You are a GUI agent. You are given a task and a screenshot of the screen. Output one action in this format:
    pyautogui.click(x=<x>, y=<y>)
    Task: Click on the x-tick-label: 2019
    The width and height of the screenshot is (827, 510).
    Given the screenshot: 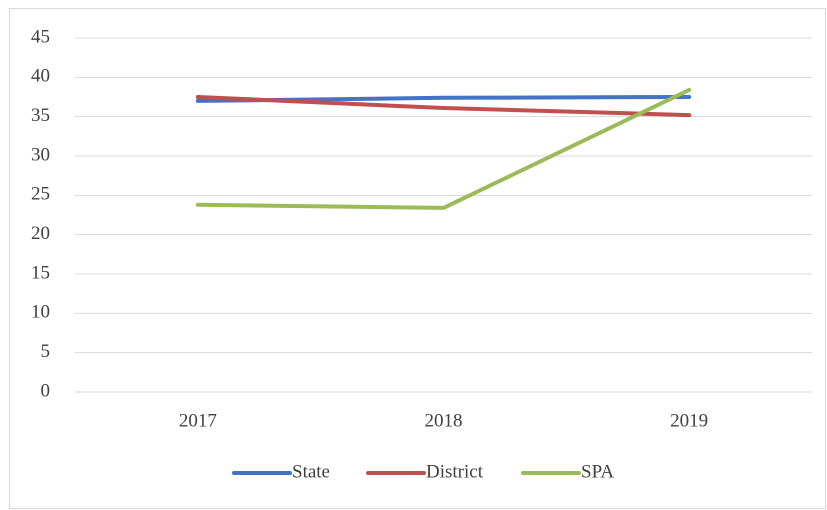 What is the action you would take?
    pyautogui.click(x=689, y=420)
    